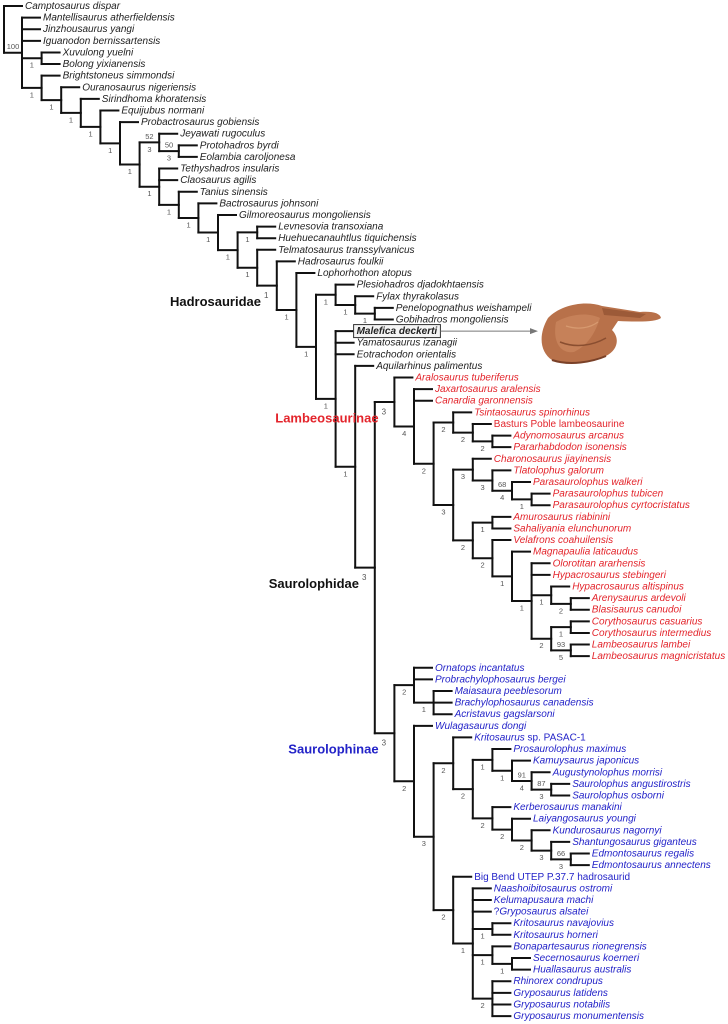 The width and height of the screenshot is (728, 1024). I want to click on arrow-head-icon, so click(534, 331).